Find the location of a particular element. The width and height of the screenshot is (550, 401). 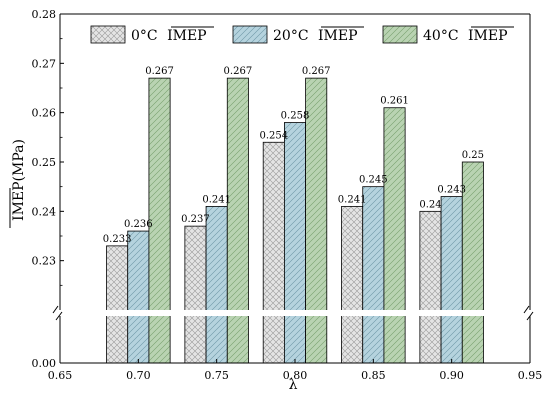

bar-0c-0.90 is located at coordinates (430, 287).